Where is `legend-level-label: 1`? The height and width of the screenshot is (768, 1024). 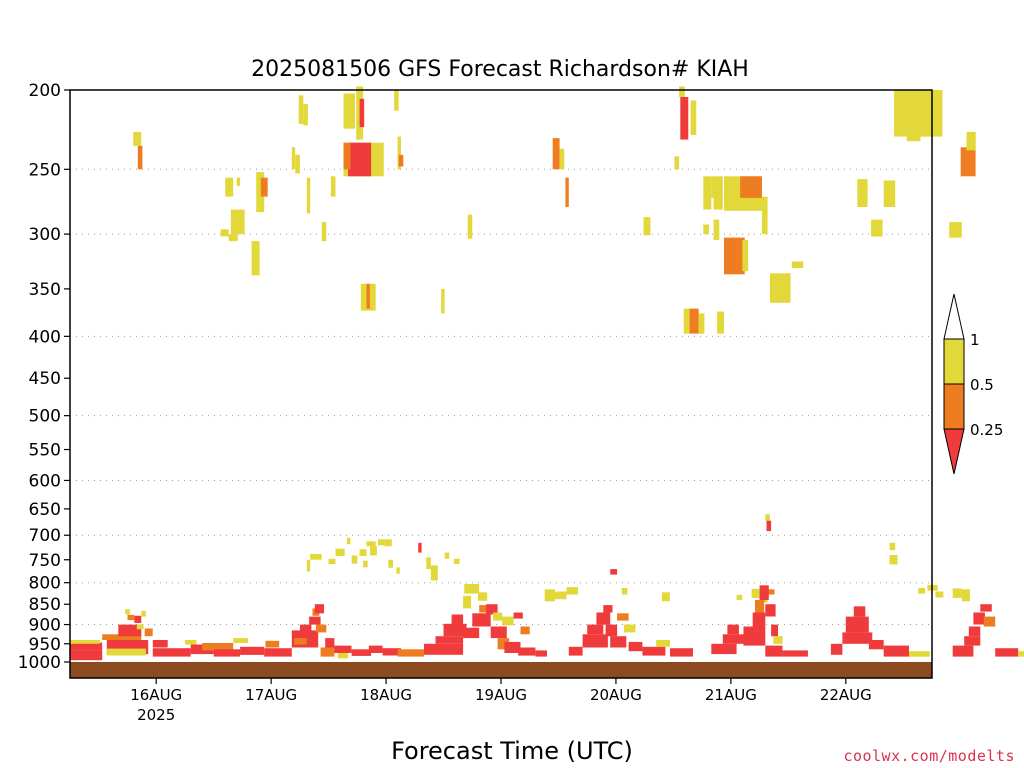
legend-level-label: 1 is located at coordinates (975, 340).